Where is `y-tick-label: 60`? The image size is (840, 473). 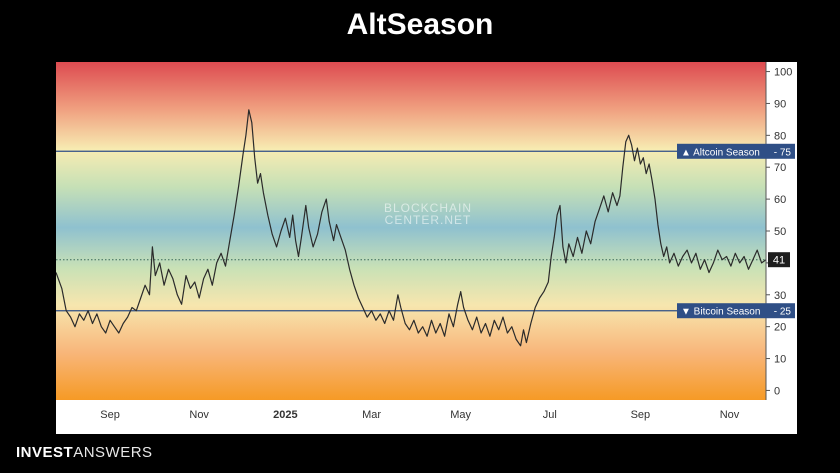
y-tick-label: 60 is located at coordinates (780, 200).